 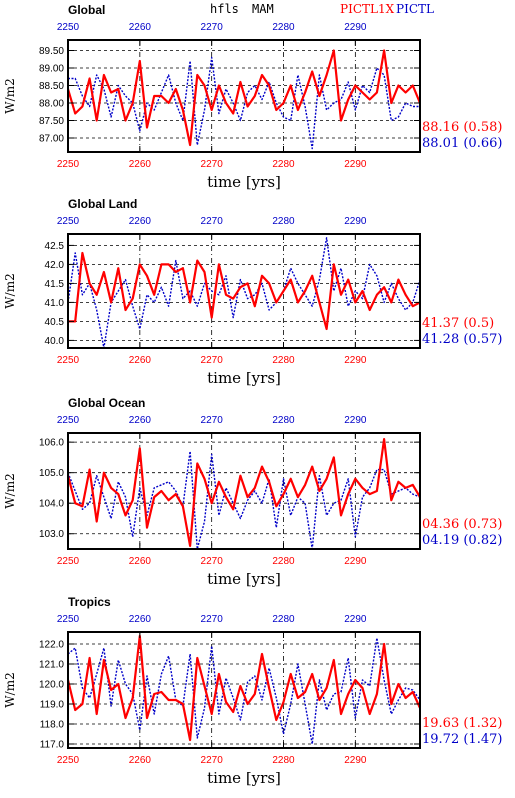 I want to click on y-tick-label: 117.0, so click(x=52, y=745).